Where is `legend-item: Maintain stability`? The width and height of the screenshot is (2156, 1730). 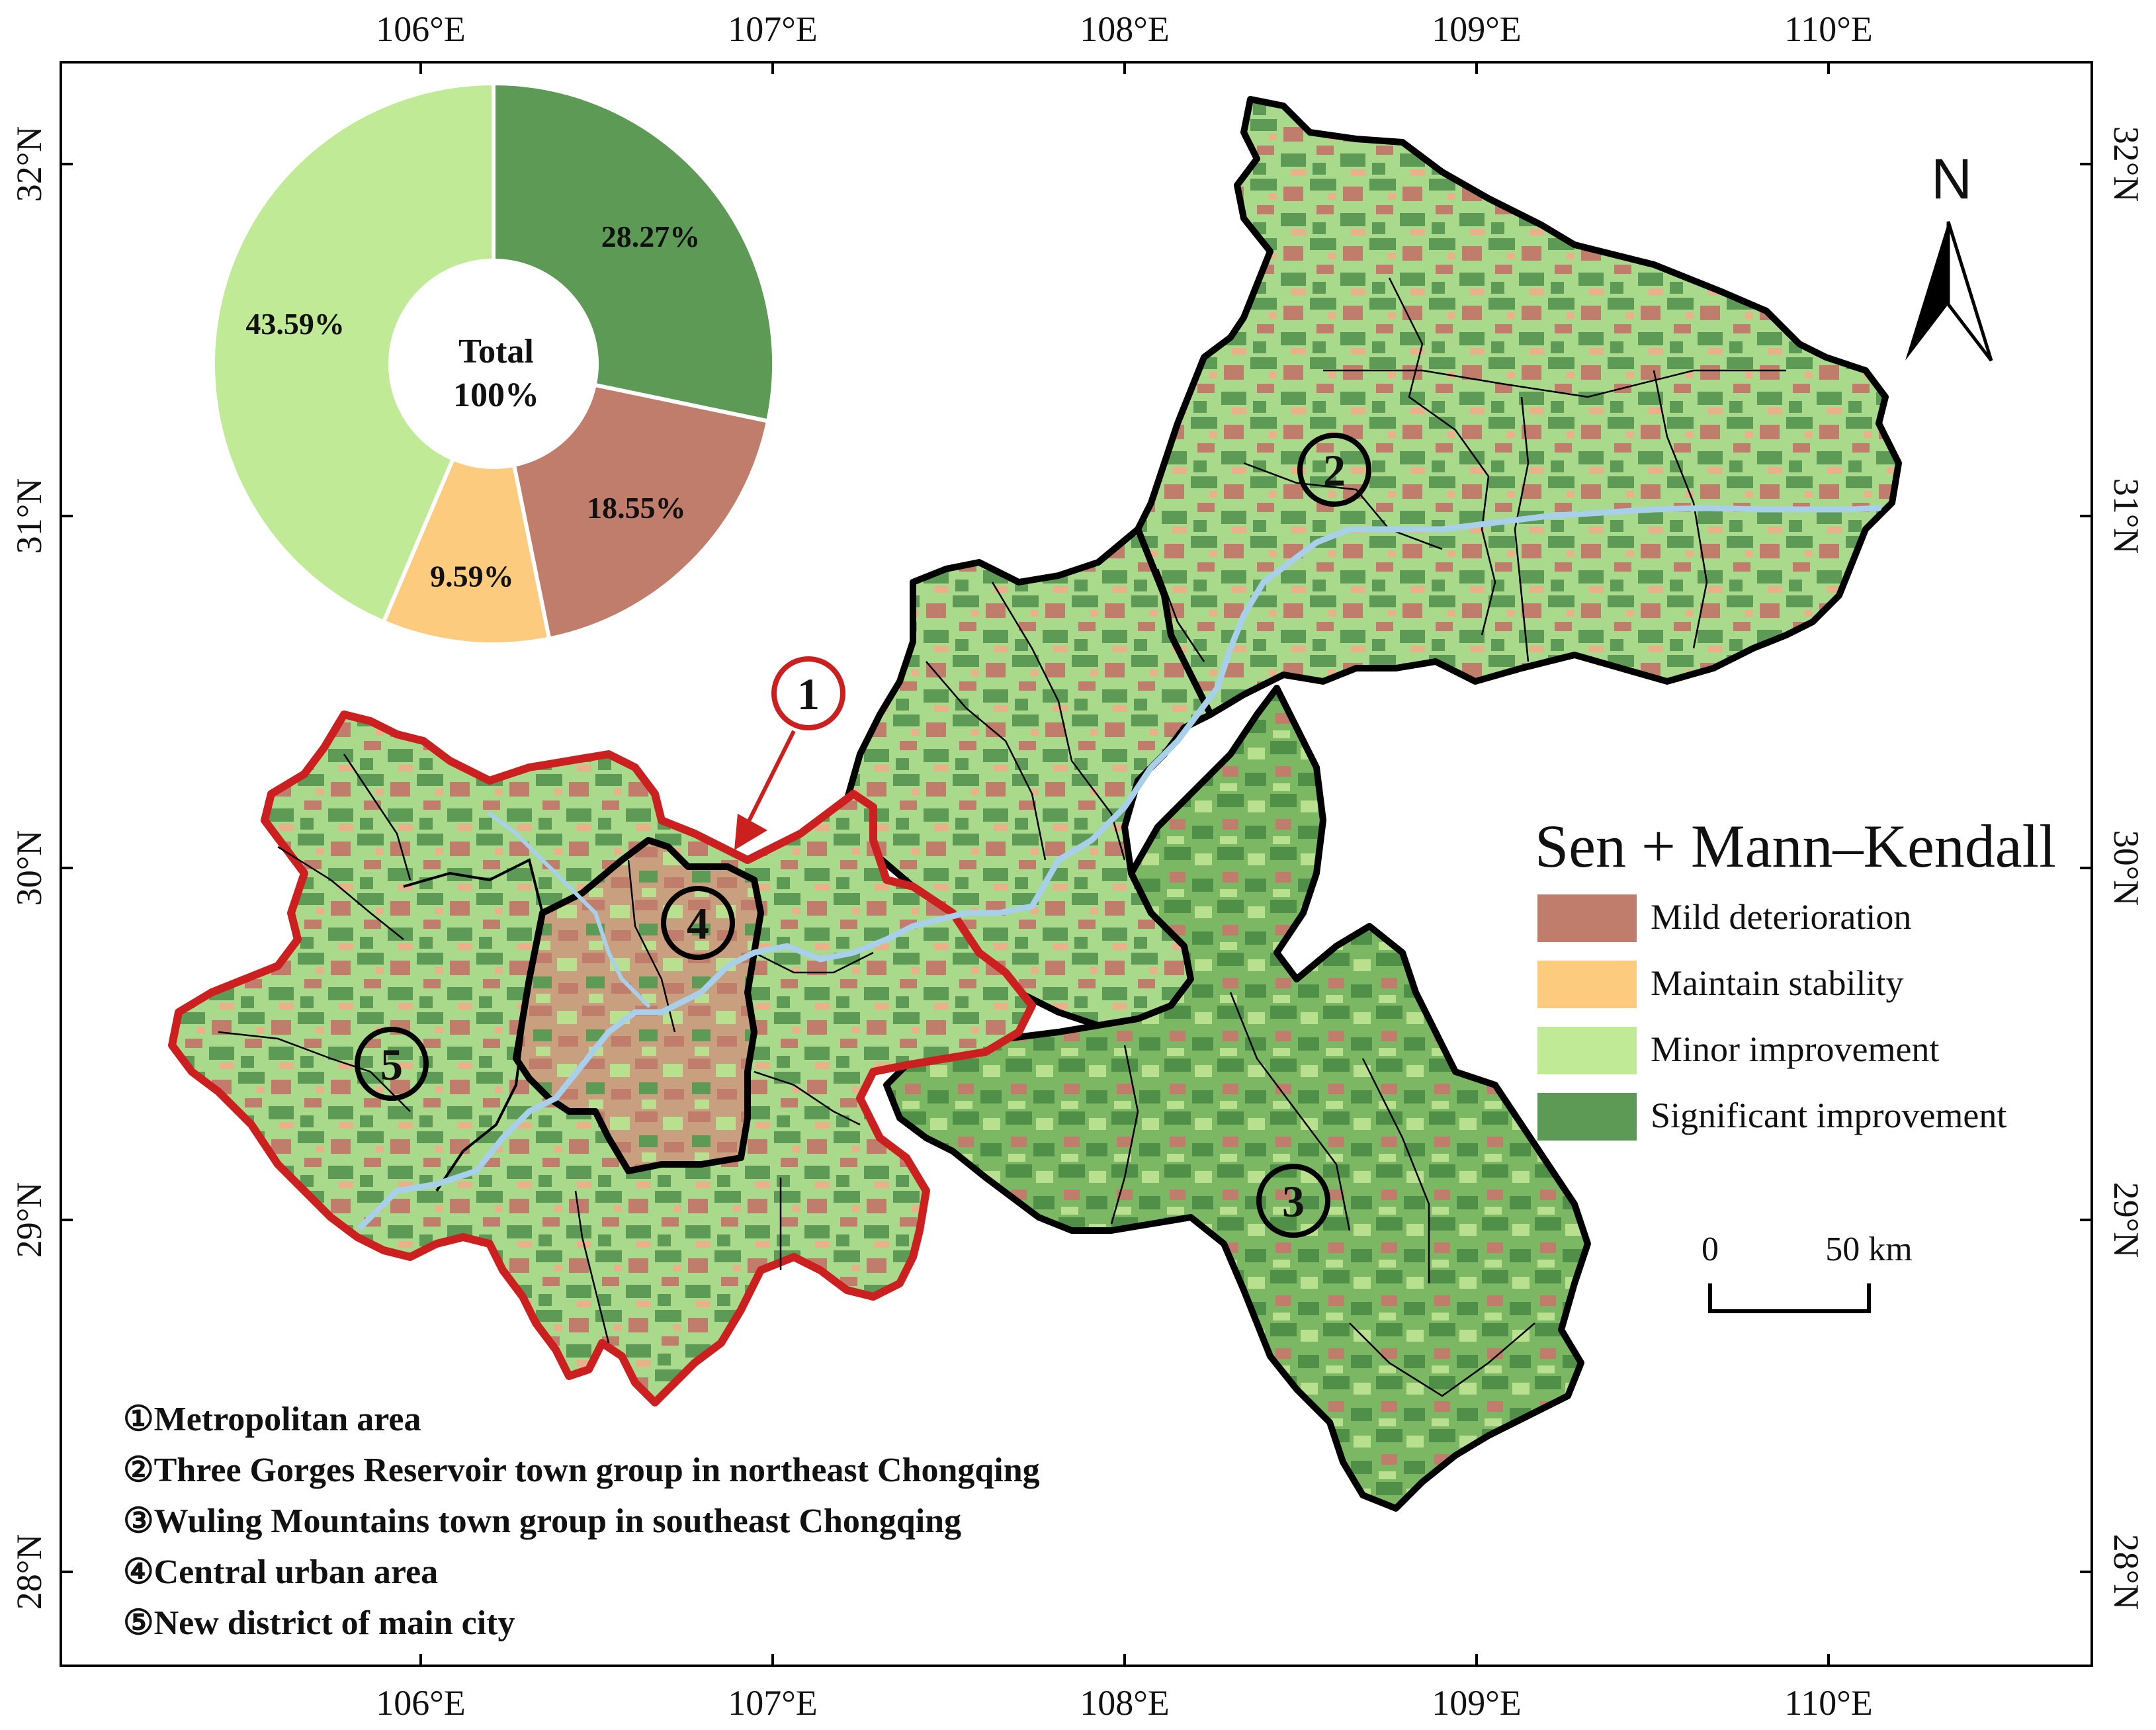
legend-item: Maintain stability is located at coordinates (1720, 985).